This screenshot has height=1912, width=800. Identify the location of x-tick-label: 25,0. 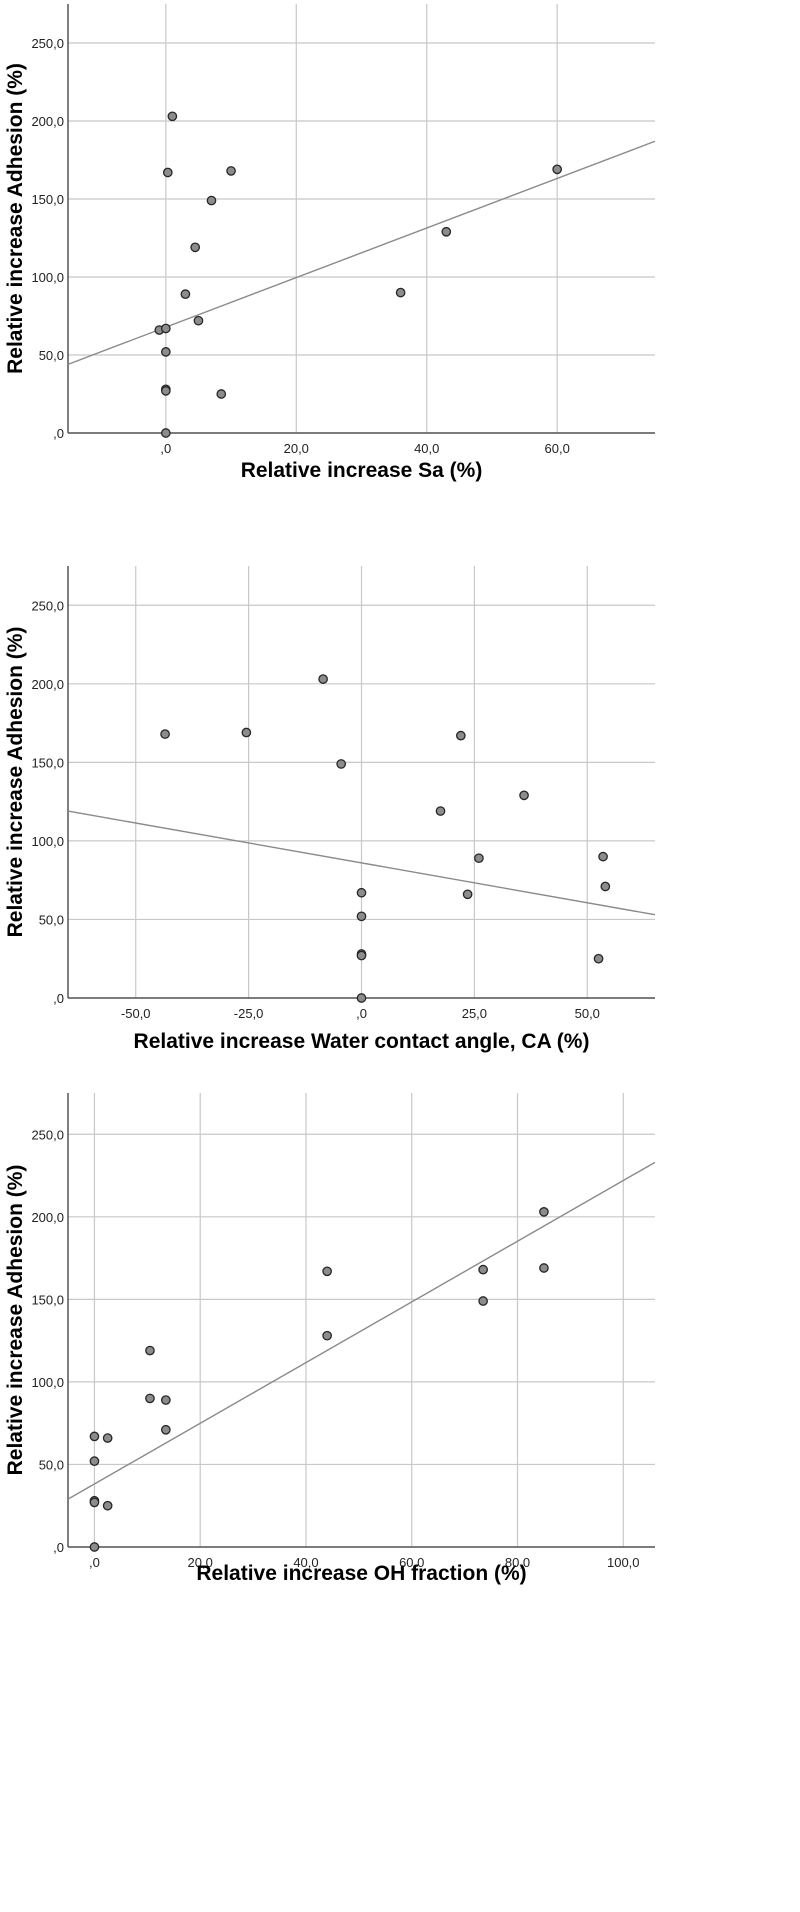
(474, 1013).